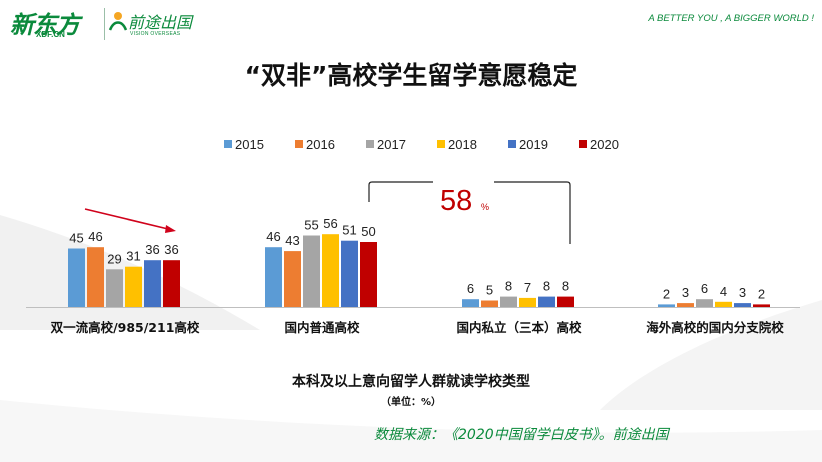 The image size is (822, 462). Describe the element at coordinates (125, 327) in the screenshot. I see `category-label: 双一流高校/985/211高校` at that location.